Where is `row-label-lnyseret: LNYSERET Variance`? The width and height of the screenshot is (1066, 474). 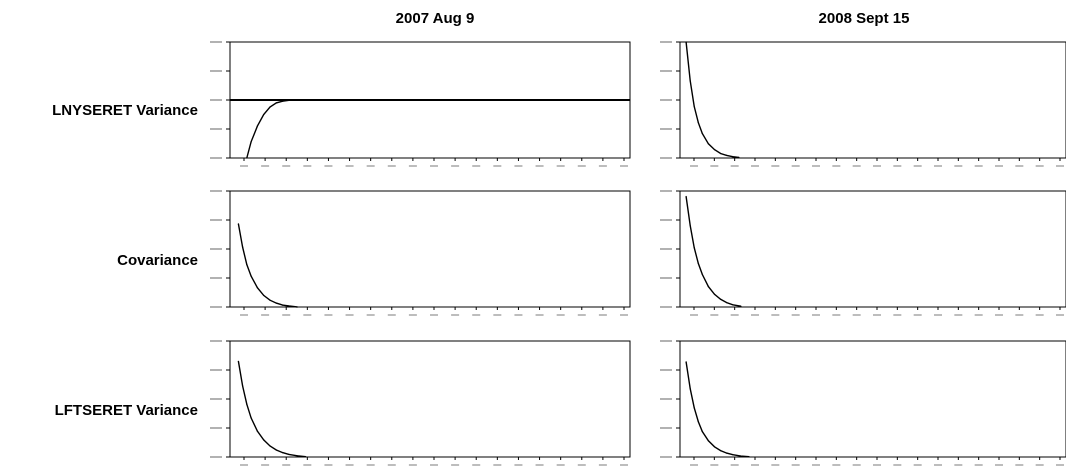
row-label-lnyseret: LNYSERET Variance is located at coordinates (125, 110).